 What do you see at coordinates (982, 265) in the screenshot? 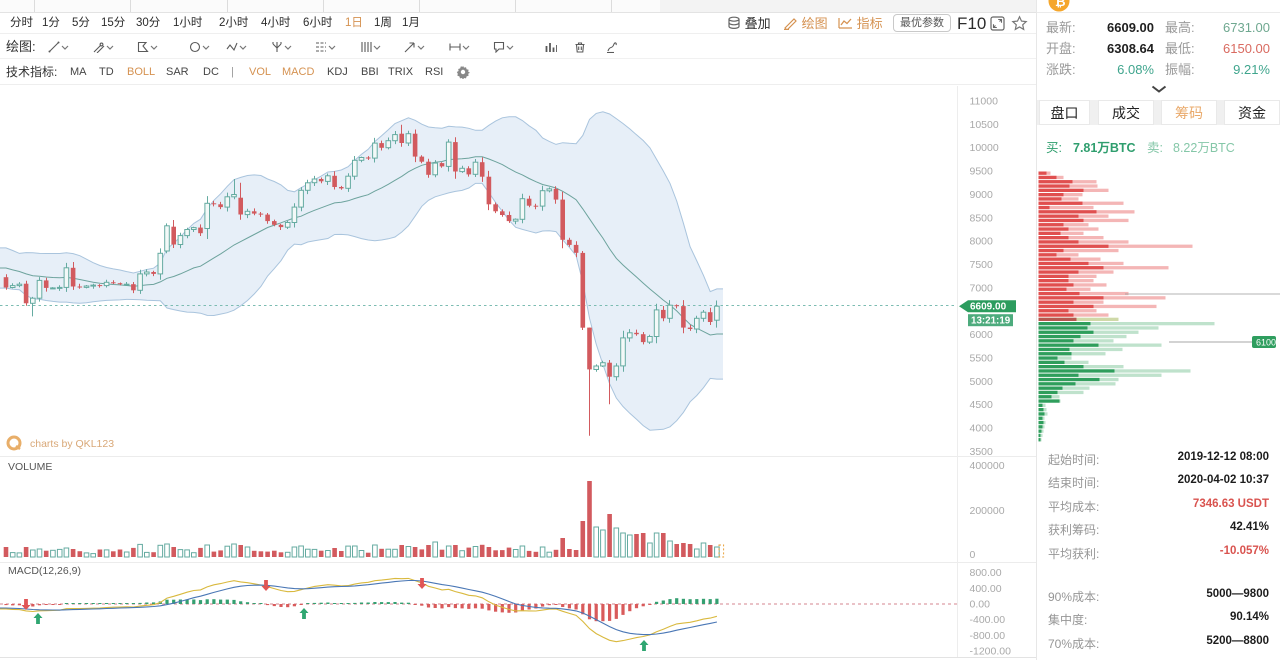
I see `svg-text: 7500` at bounding box center [982, 265].